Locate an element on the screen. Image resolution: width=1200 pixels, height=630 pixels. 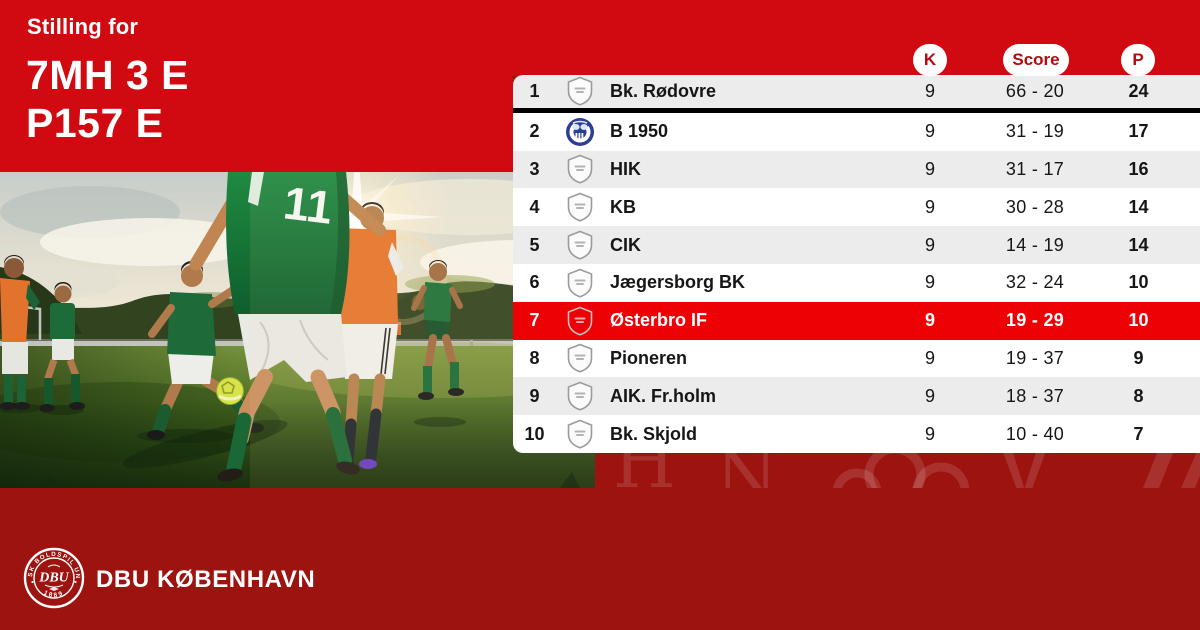
club-name: KB is located at coordinates (623, 206).